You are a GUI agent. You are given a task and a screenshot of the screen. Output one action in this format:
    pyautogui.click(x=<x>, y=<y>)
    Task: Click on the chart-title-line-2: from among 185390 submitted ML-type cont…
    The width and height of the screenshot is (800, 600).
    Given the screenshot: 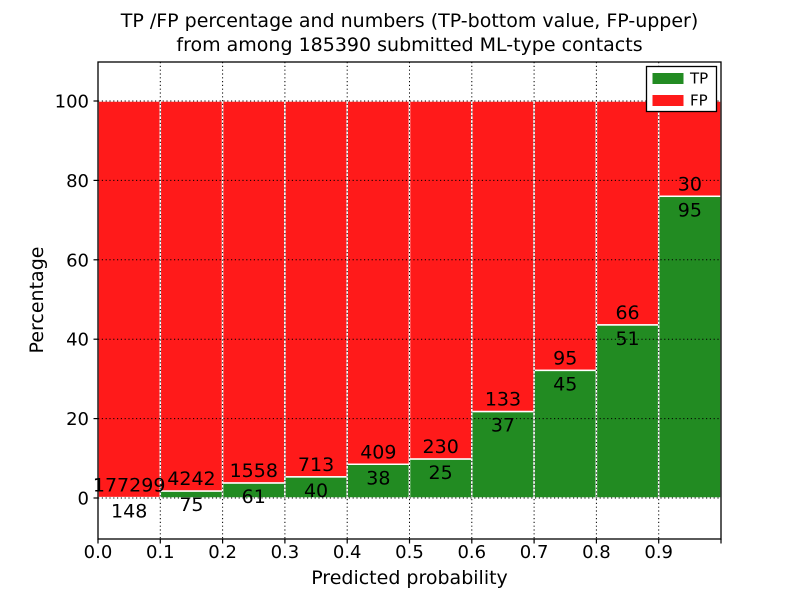 What is the action you would take?
    pyautogui.click(x=409, y=45)
    